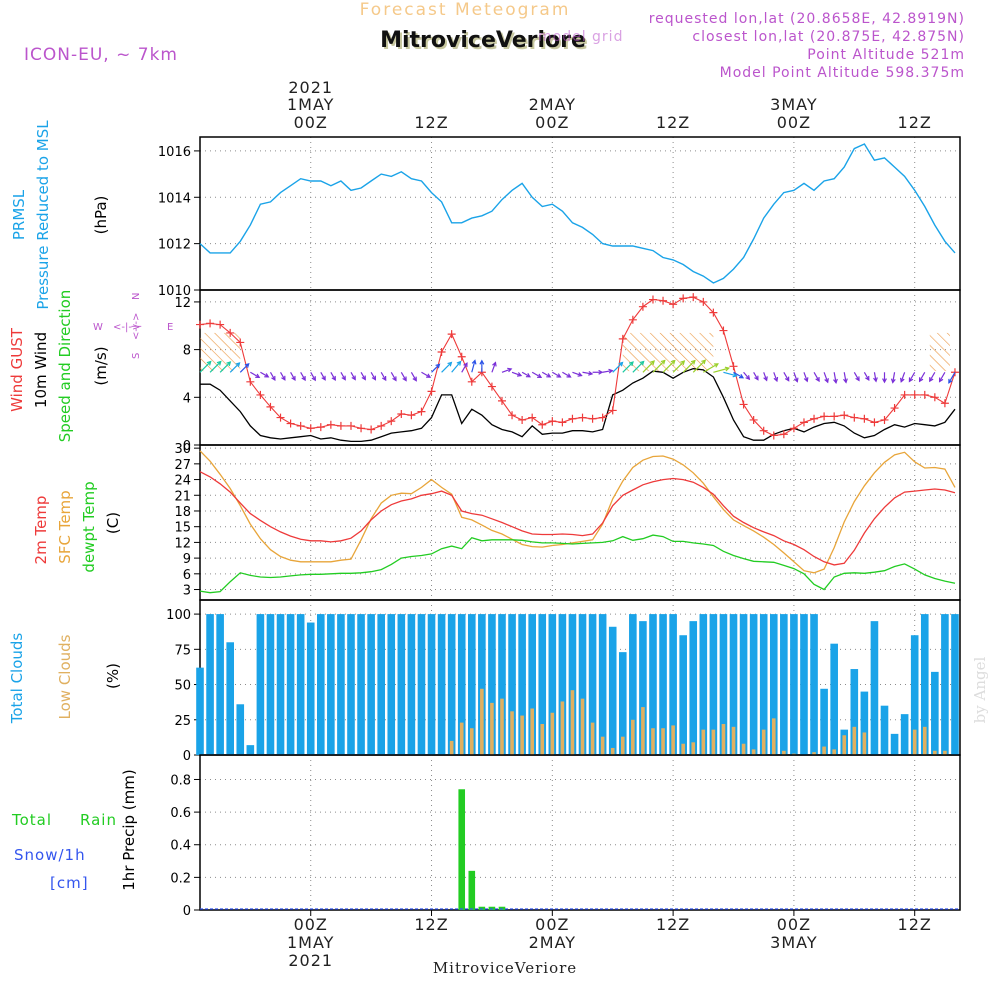 The image size is (1000, 1000). Describe the element at coordinates (65, 676) in the screenshot. I see `low-clouds-label: Low Clouds` at that location.